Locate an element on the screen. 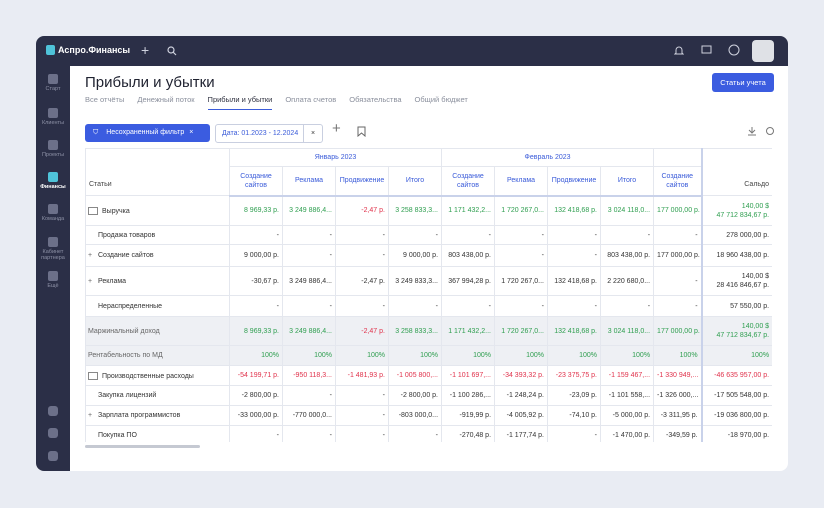  group-row: Статьи Январь 2023 Февраль 2023 Сальдо is located at coordinates (428, 172).